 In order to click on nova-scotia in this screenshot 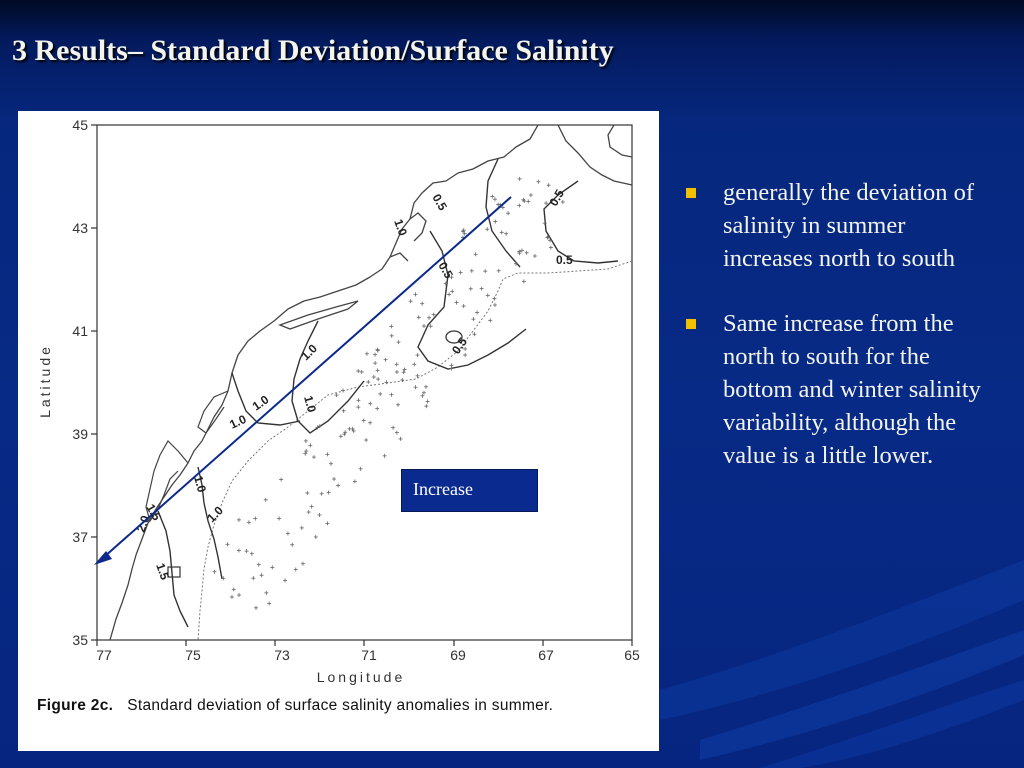, I will do `click(595, 155)`.